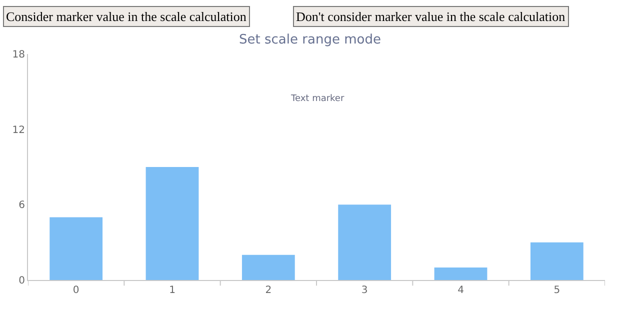 Image resolution: width=620 pixels, height=326 pixels. I want to click on x-tick-label: 0, so click(76, 290).